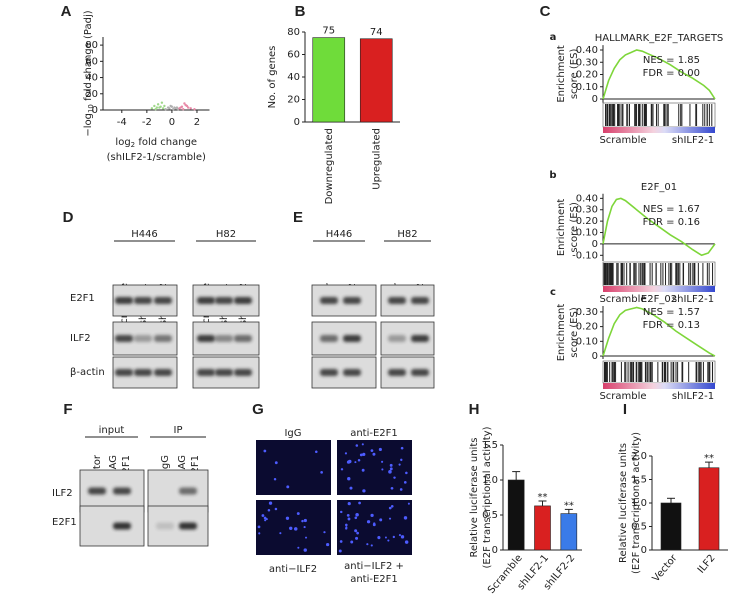  I want to click on y-tick-label: 0.10, so click(587, 233).